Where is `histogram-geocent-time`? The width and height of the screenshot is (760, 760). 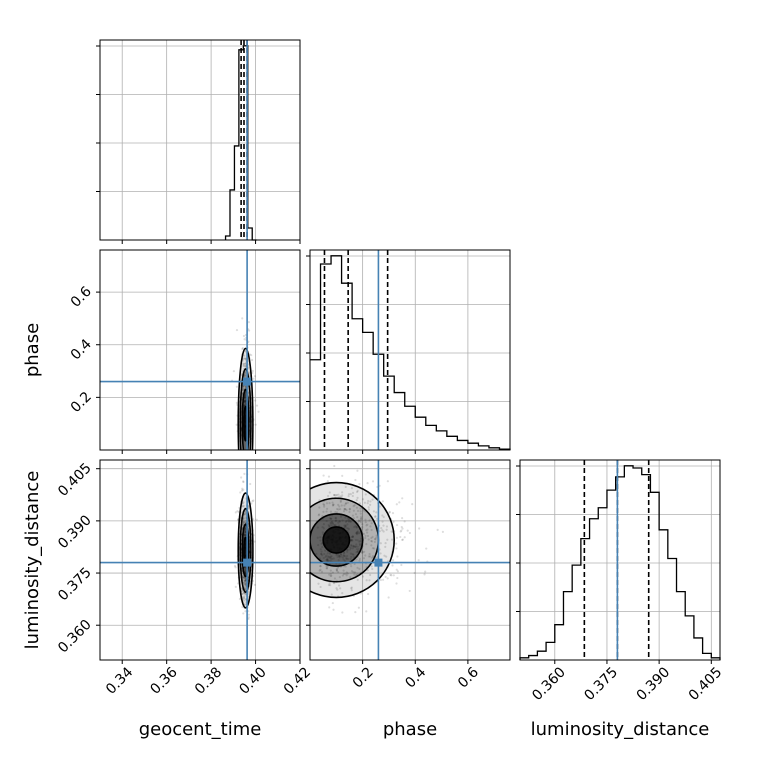
histogram-geocent-time is located at coordinates (240, 143).